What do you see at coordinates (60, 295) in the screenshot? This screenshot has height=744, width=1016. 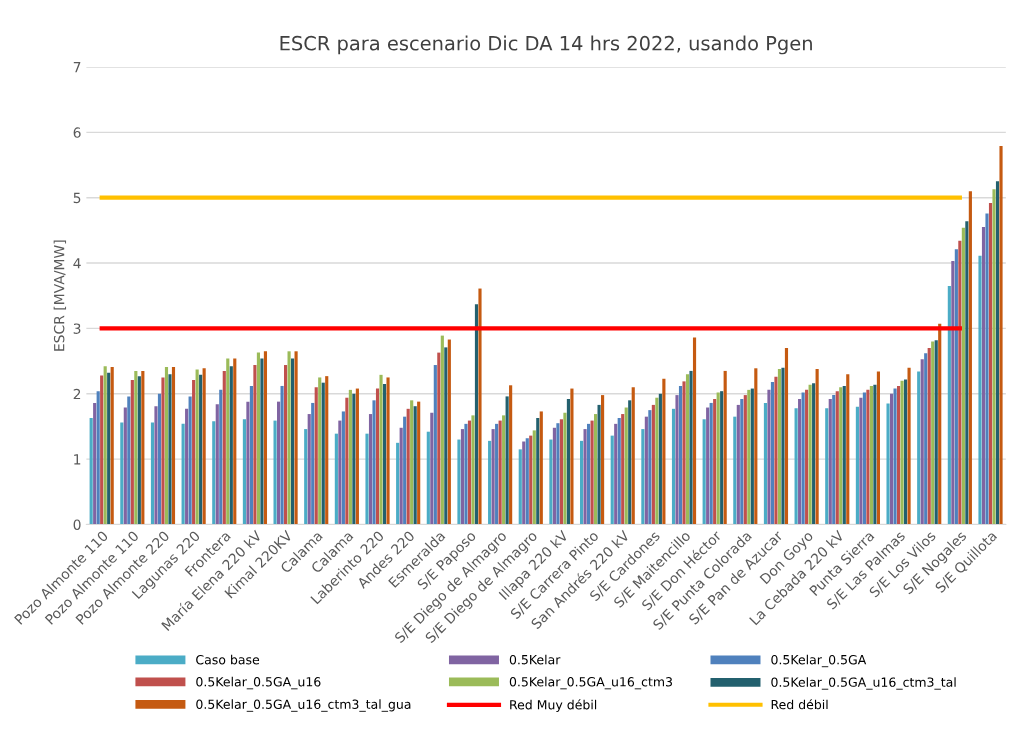 I see `y-axis-title: ESCR [MVA/MW]` at bounding box center [60, 295].